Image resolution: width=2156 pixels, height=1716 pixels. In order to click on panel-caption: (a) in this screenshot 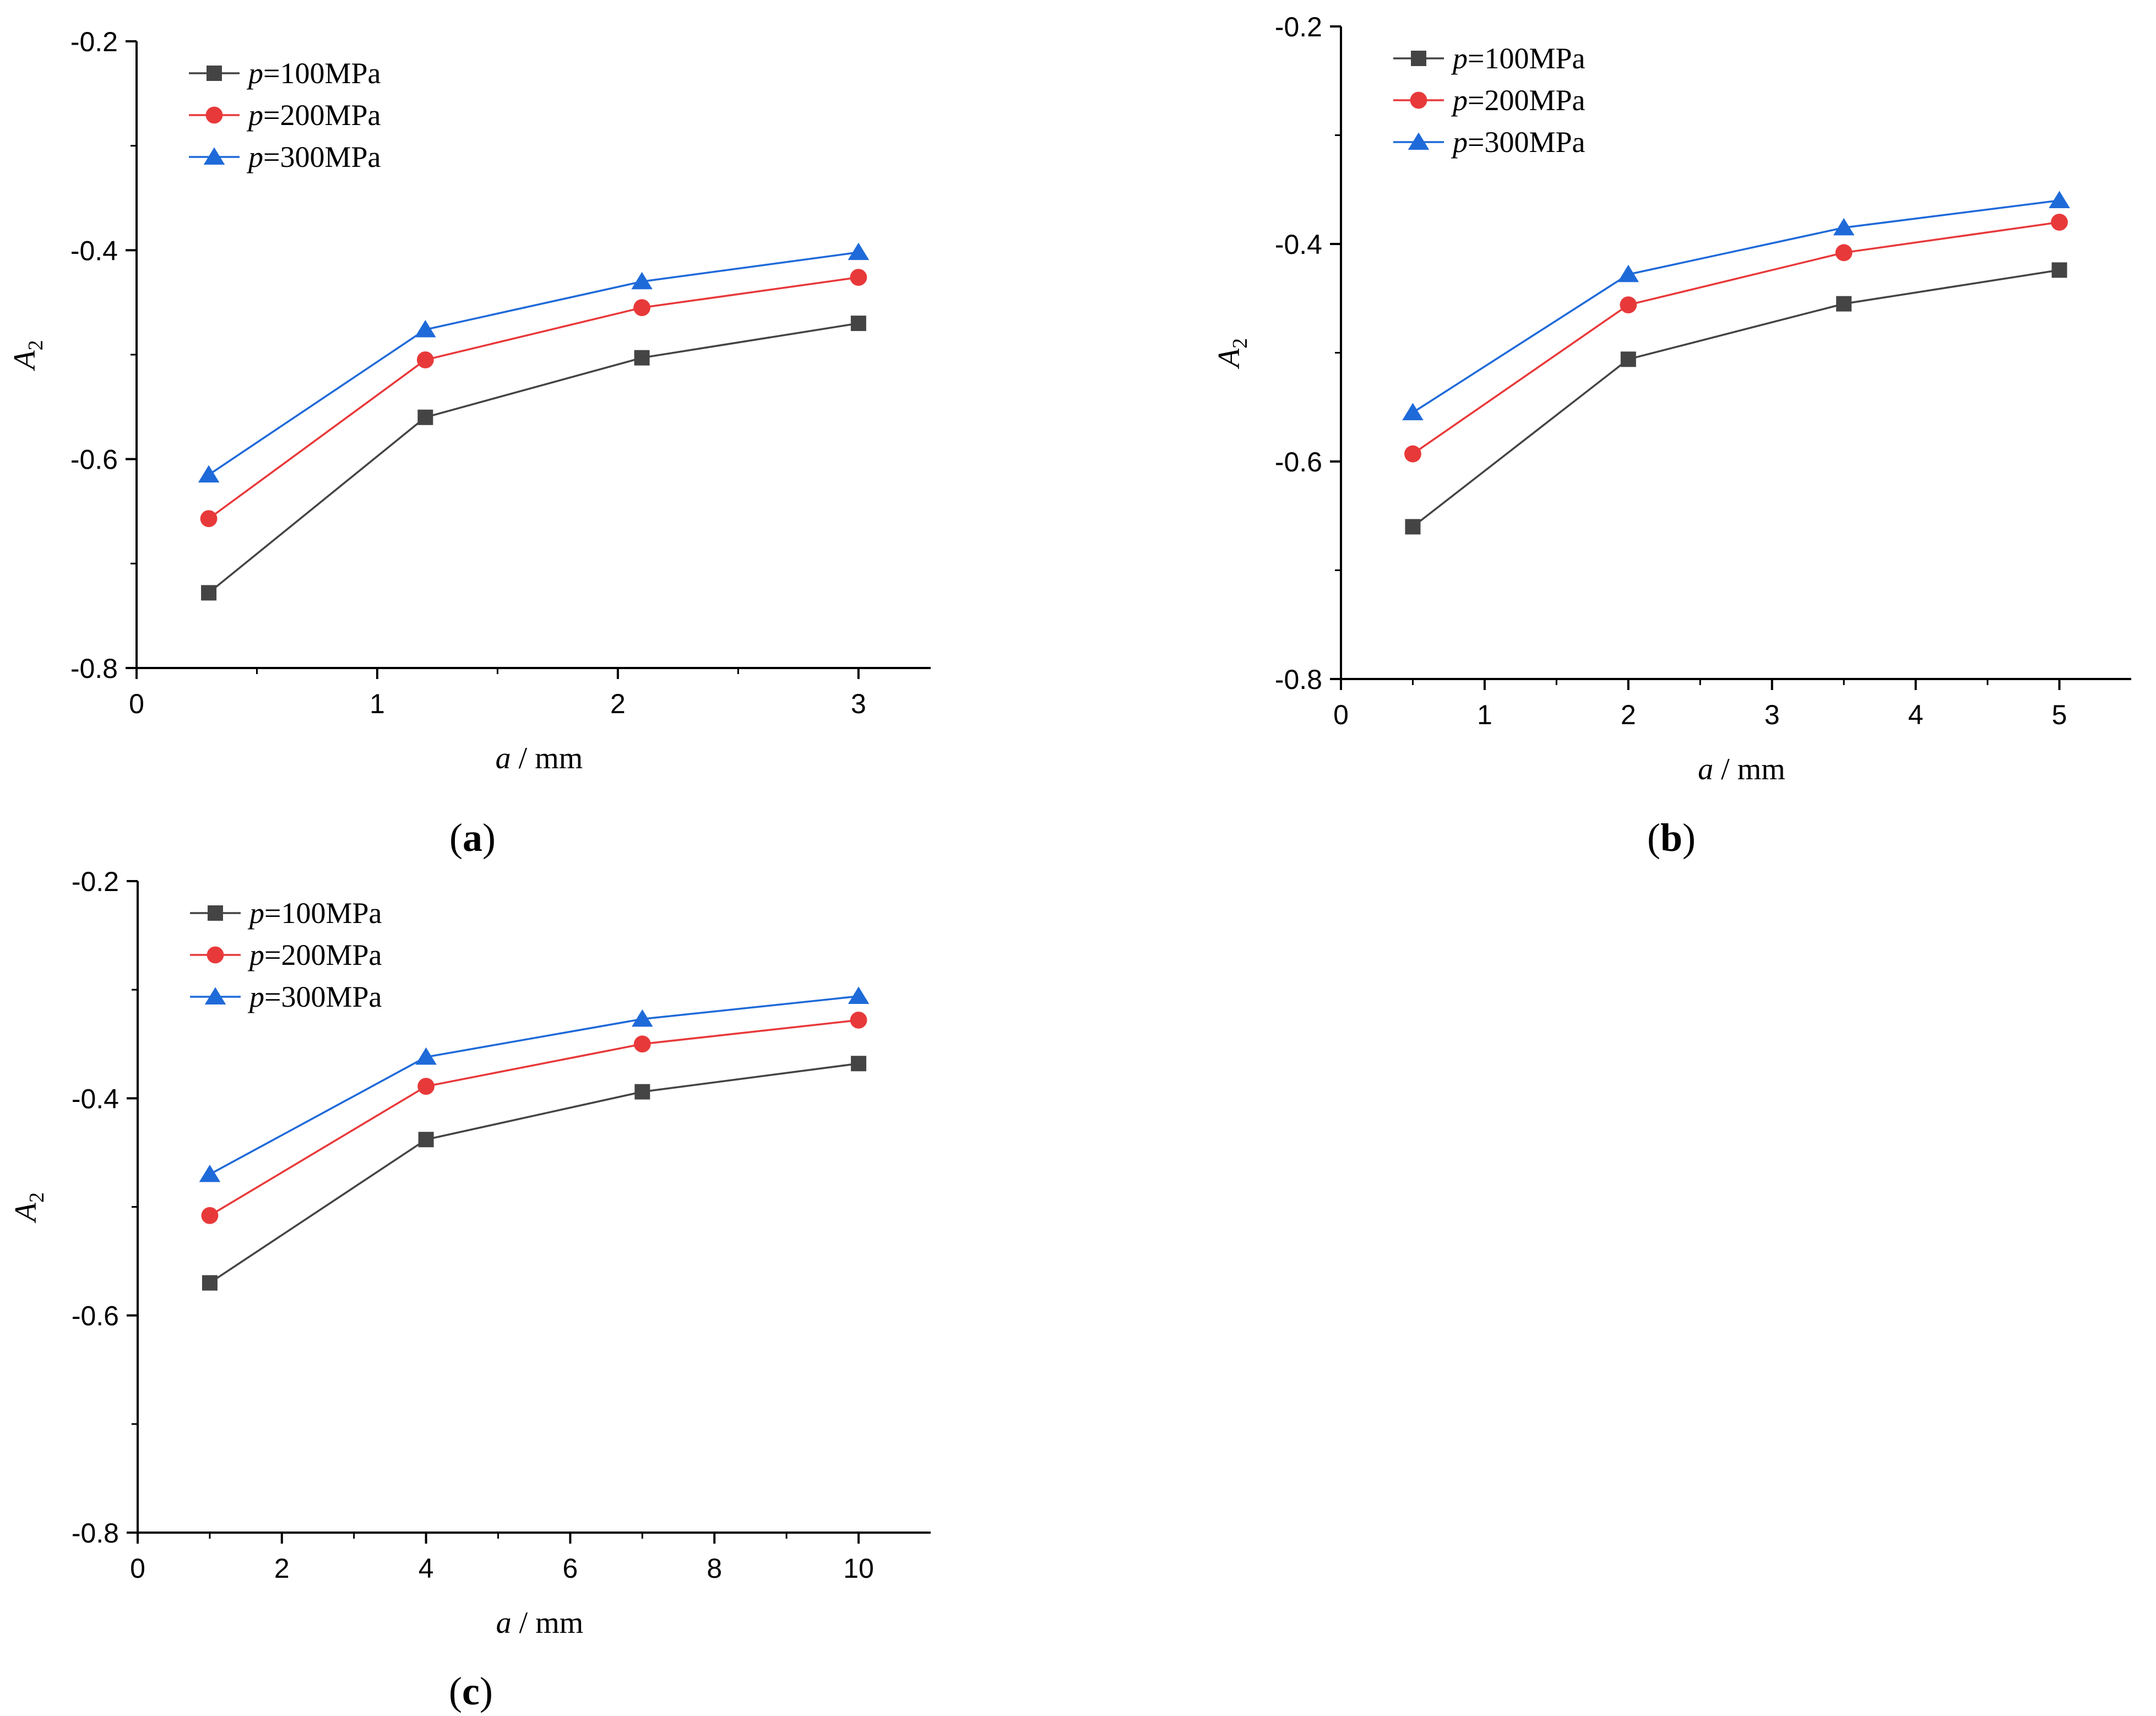, I will do `click(472, 838)`.